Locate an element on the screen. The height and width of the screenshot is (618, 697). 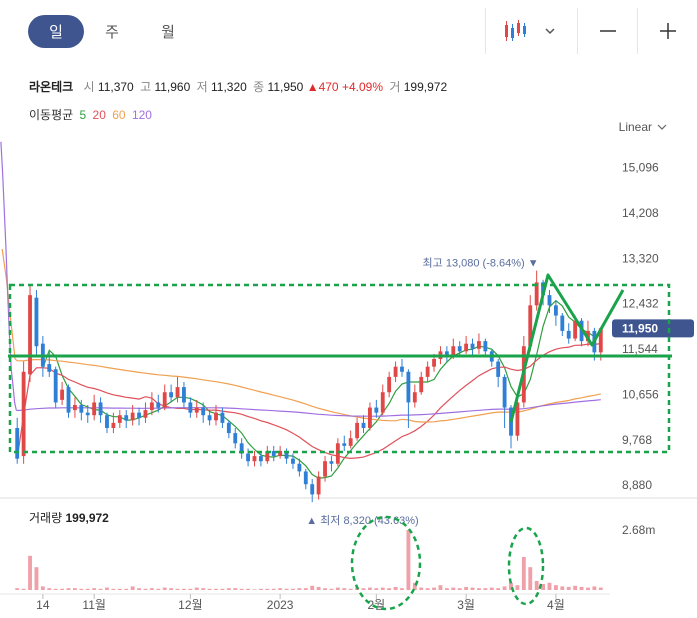
tab-monthly: 월 is located at coordinates (168, 32).